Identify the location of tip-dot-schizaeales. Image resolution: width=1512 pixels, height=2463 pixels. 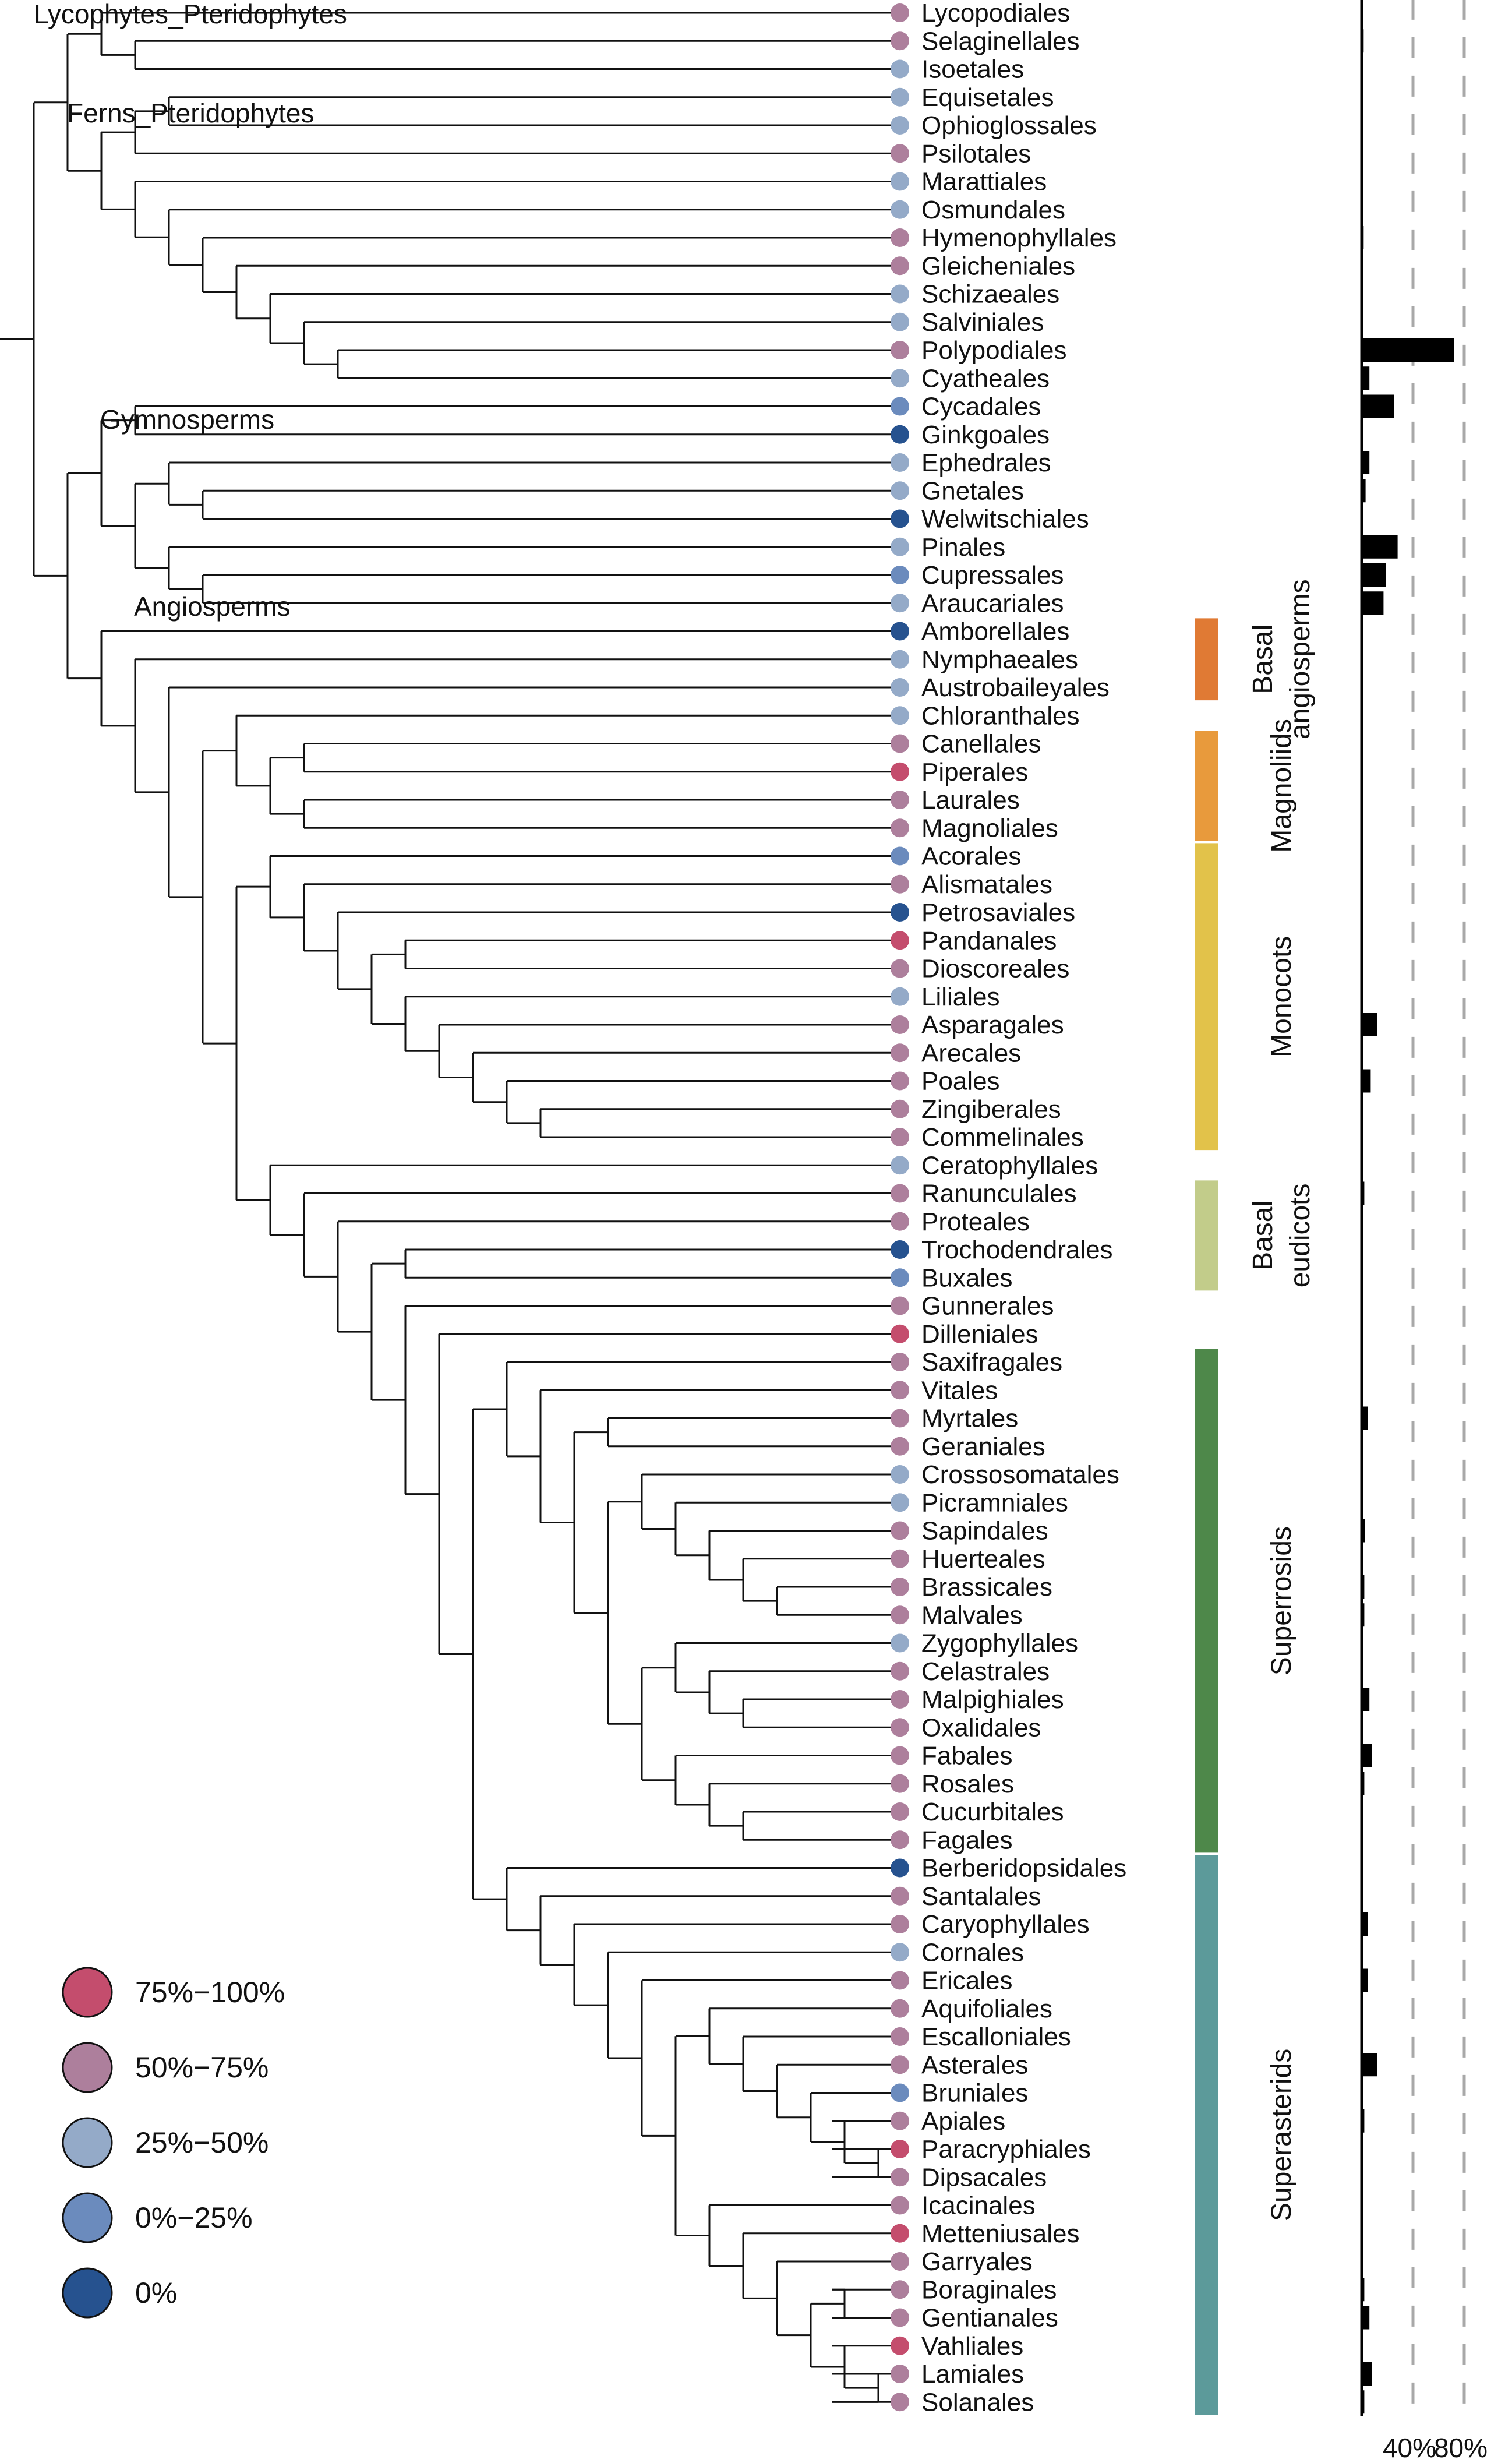
(900, 294).